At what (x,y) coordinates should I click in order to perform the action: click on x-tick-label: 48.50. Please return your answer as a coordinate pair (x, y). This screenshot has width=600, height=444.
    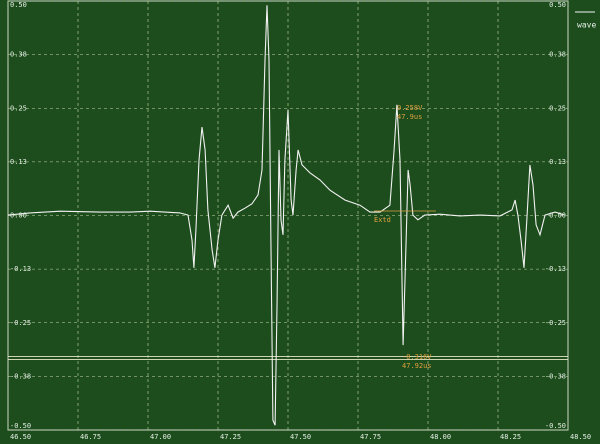
    Looking at the image, I should click on (580, 437).